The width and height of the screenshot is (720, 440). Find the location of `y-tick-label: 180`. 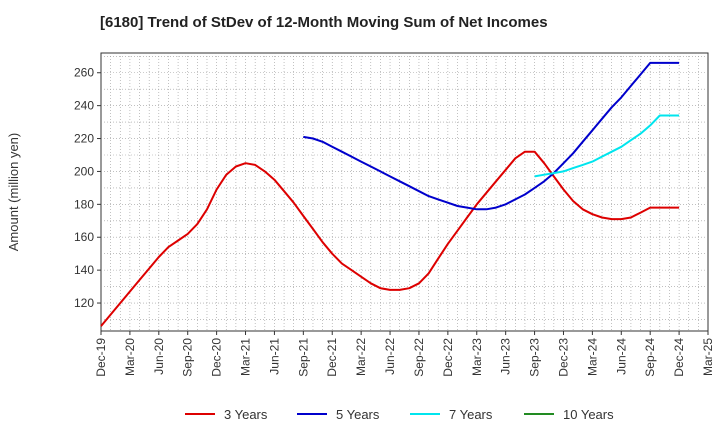

y-tick-label: 180 is located at coordinates (84, 204).